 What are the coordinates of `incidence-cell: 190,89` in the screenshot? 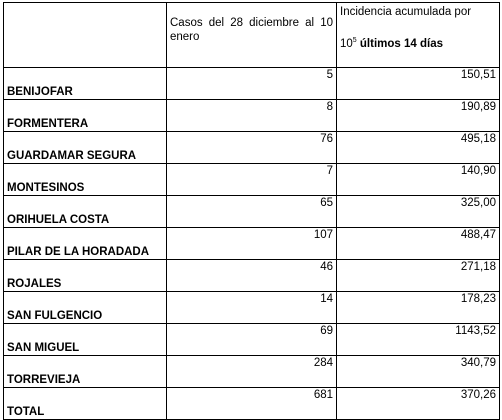 It's located at (418, 115).